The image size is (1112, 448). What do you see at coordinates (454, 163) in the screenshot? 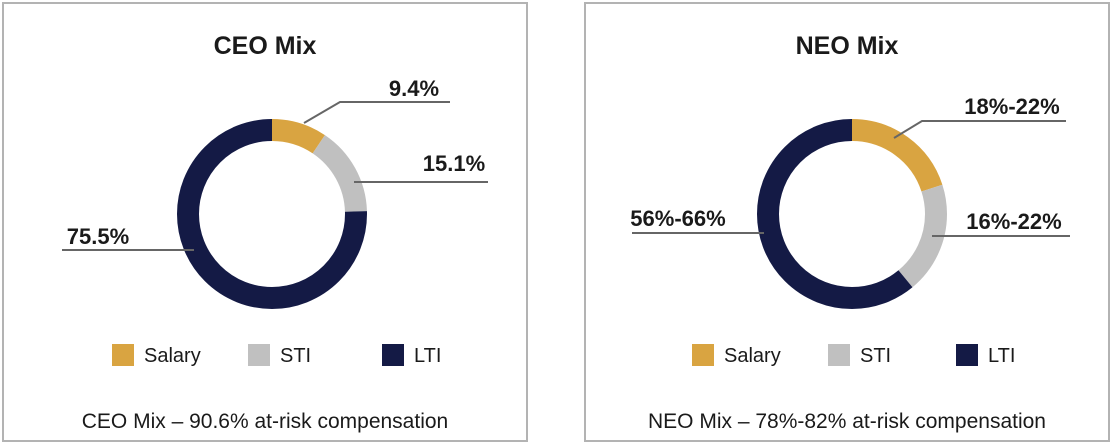
I see `data-label-sti: 15.1%` at bounding box center [454, 163].